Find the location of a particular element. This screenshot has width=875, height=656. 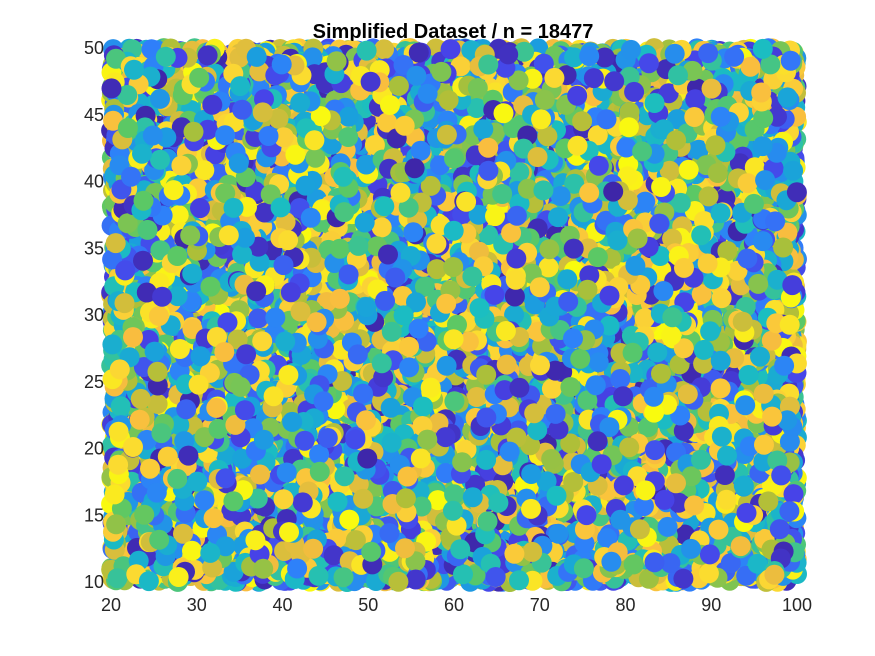

chart-title: Simplified Dataset / n = 18477 is located at coordinates (453, 32).